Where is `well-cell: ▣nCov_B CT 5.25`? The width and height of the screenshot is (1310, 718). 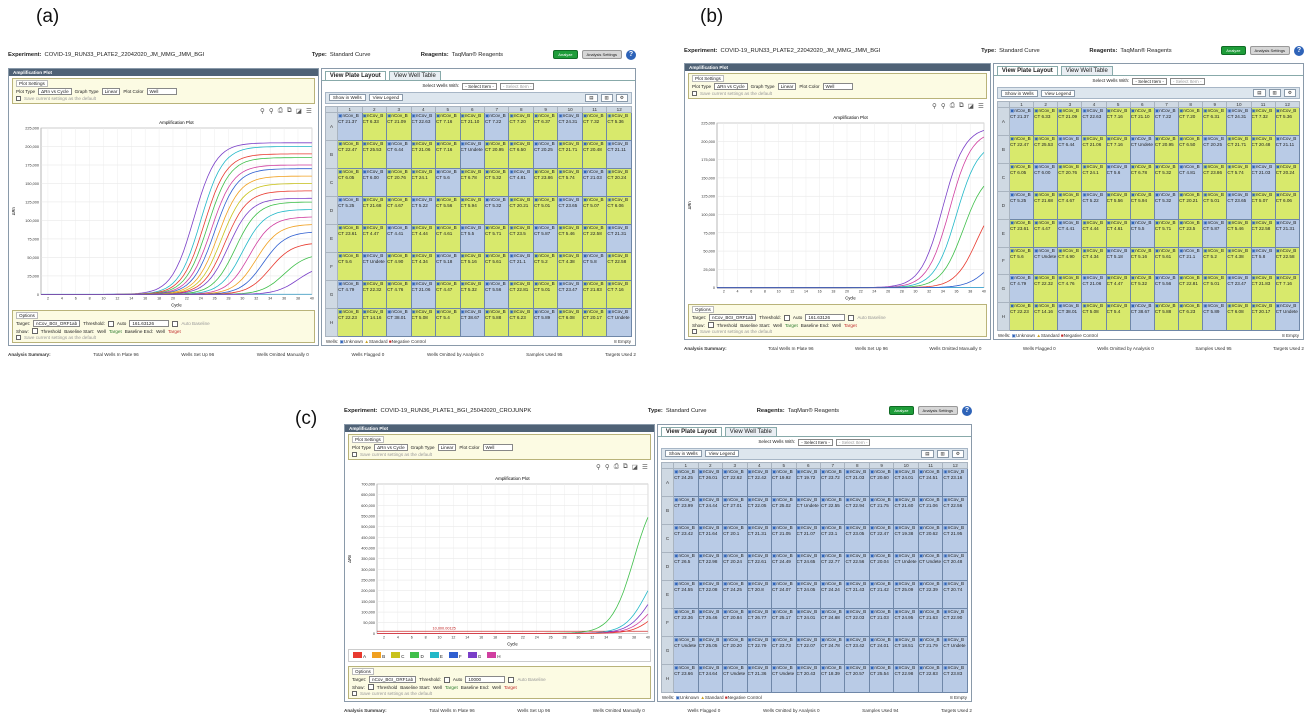 well-cell: ▣nCov_B CT 5.25 is located at coordinates (1021, 205).